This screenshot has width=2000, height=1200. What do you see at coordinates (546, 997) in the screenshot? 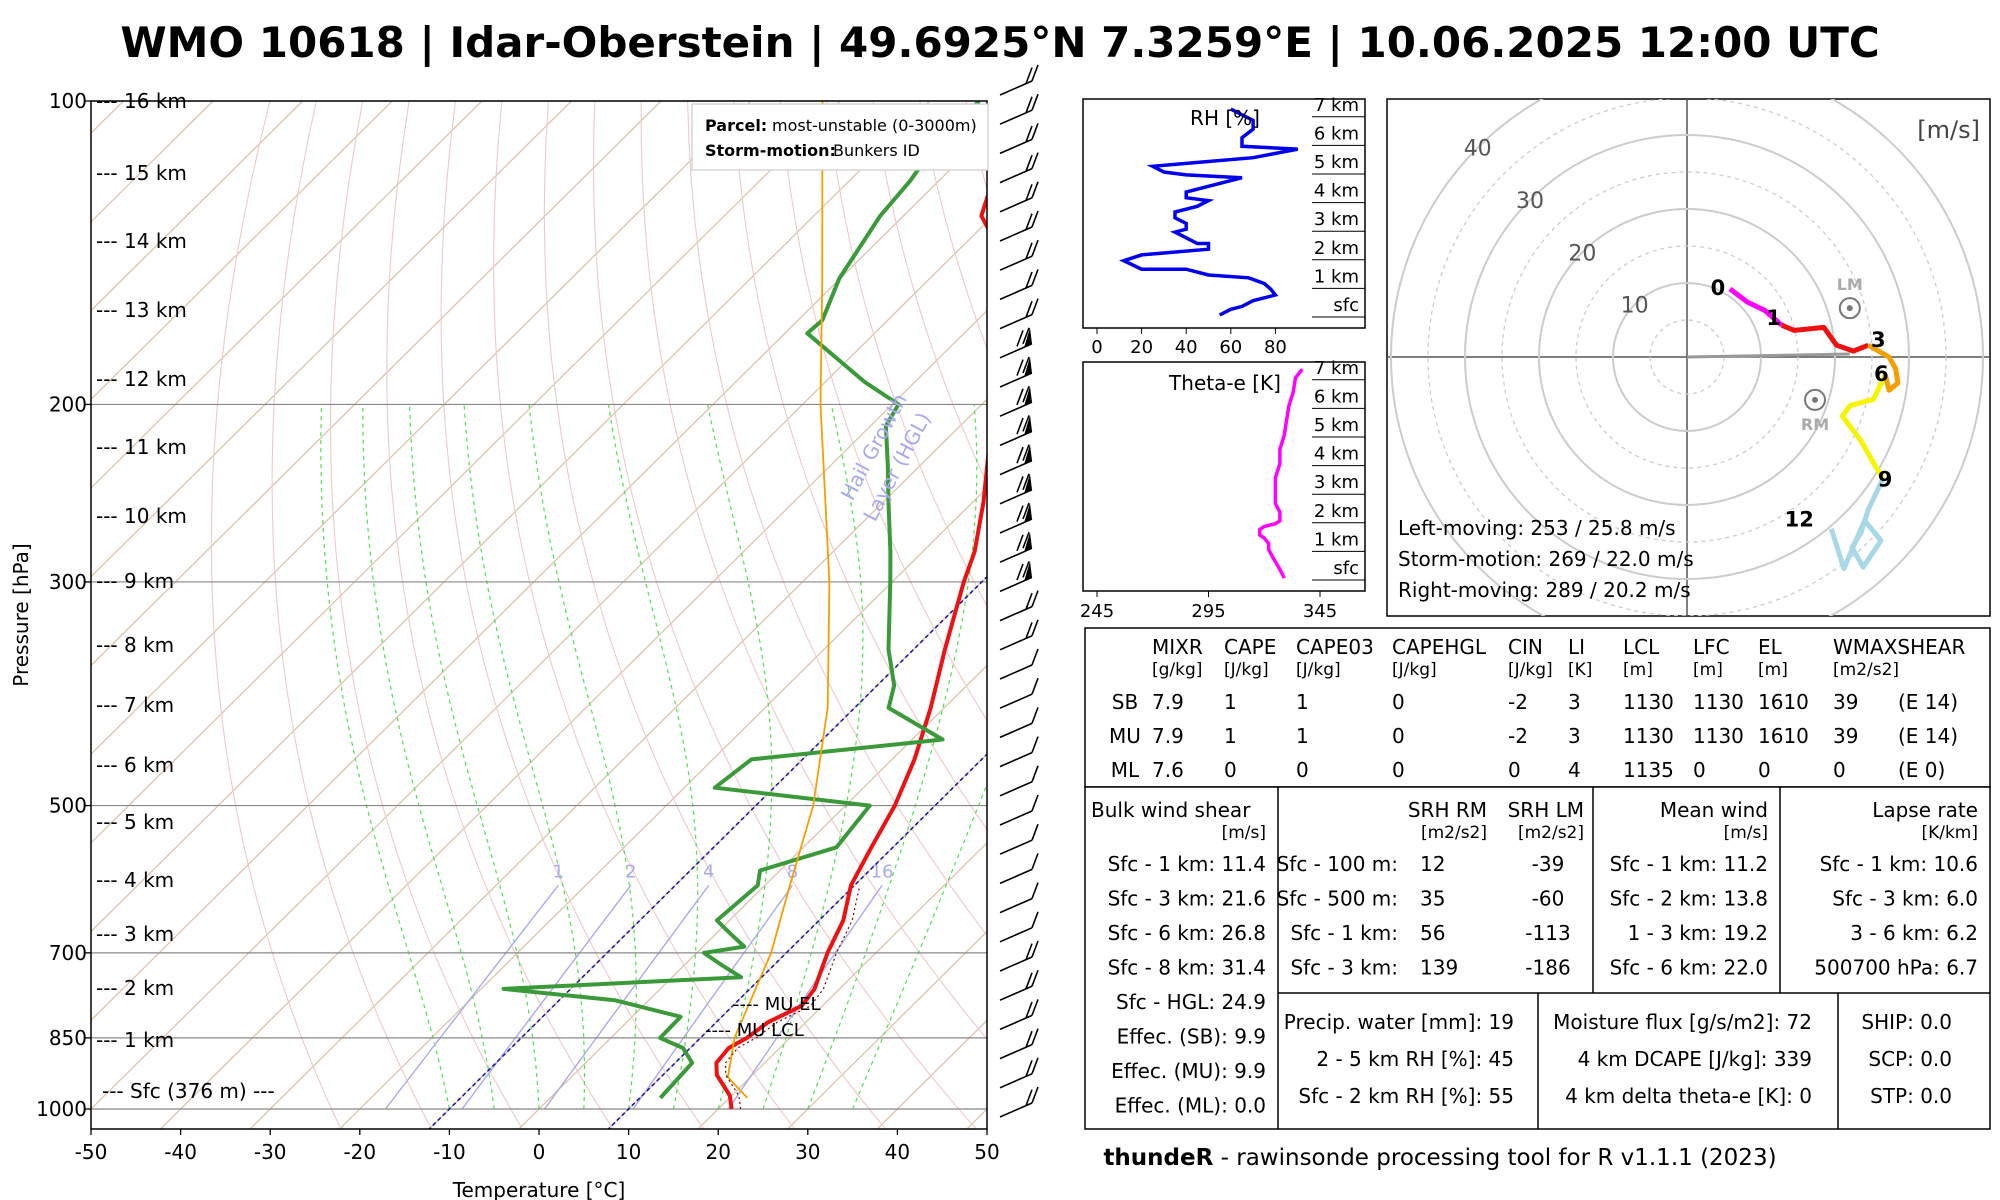
I see `mixing-ratio-line` at bounding box center [546, 997].